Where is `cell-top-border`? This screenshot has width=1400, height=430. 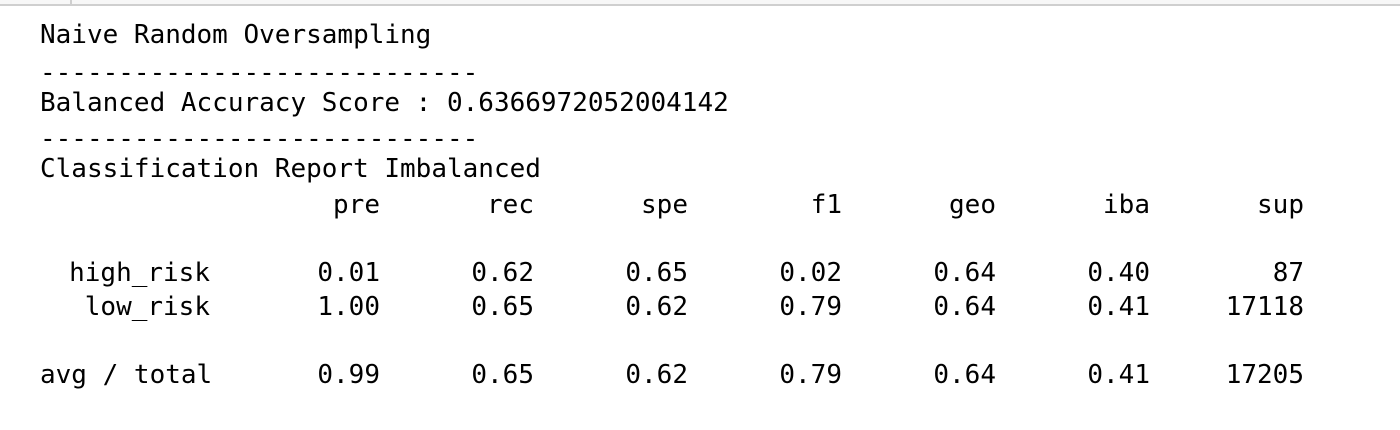 cell-top-border is located at coordinates (700, 3).